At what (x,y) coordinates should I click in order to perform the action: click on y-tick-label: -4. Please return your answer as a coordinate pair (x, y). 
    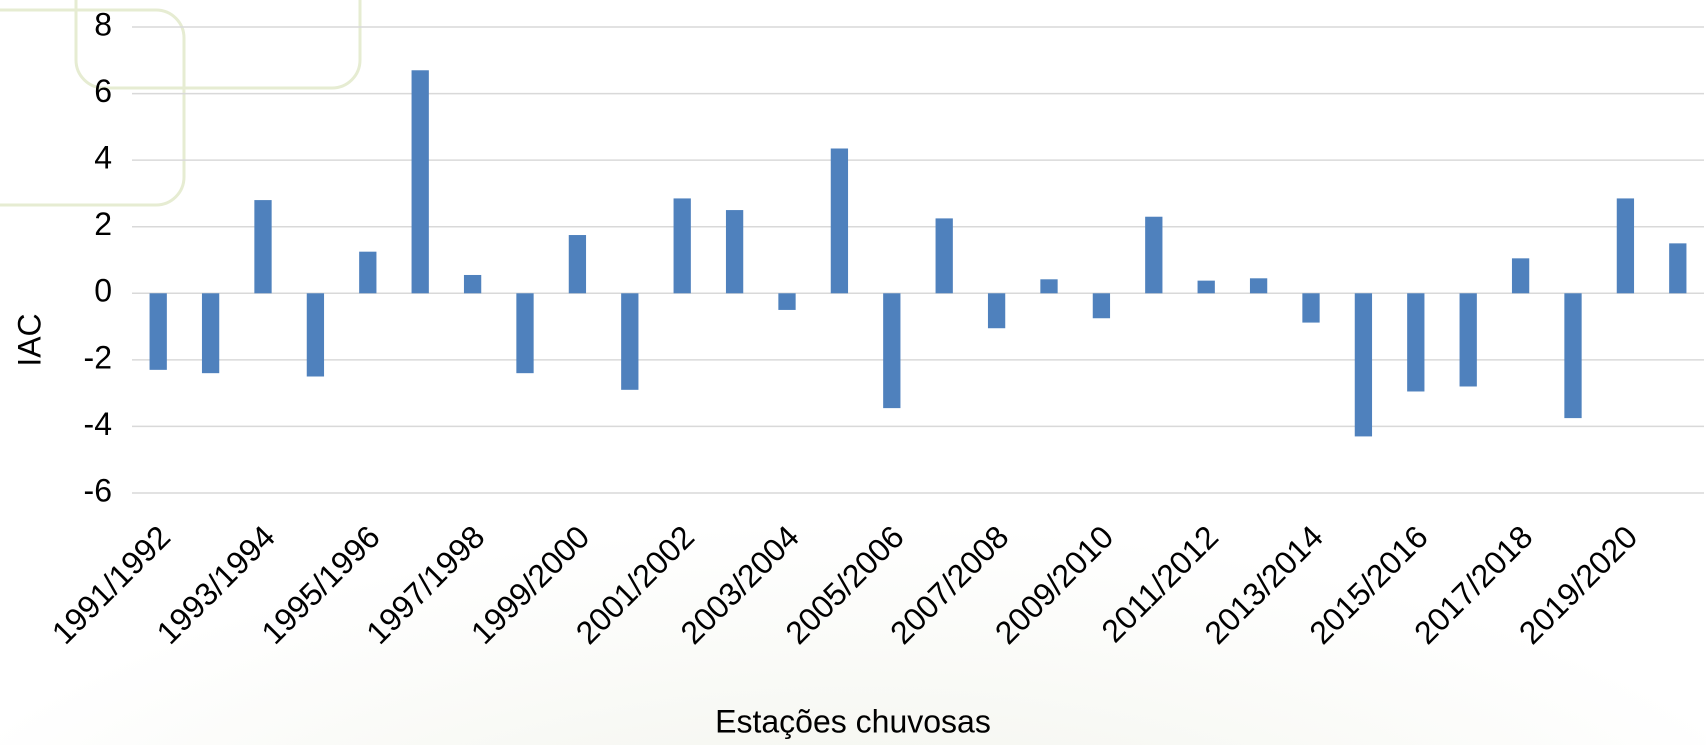
    Looking at the image, I should click on (98, 424).